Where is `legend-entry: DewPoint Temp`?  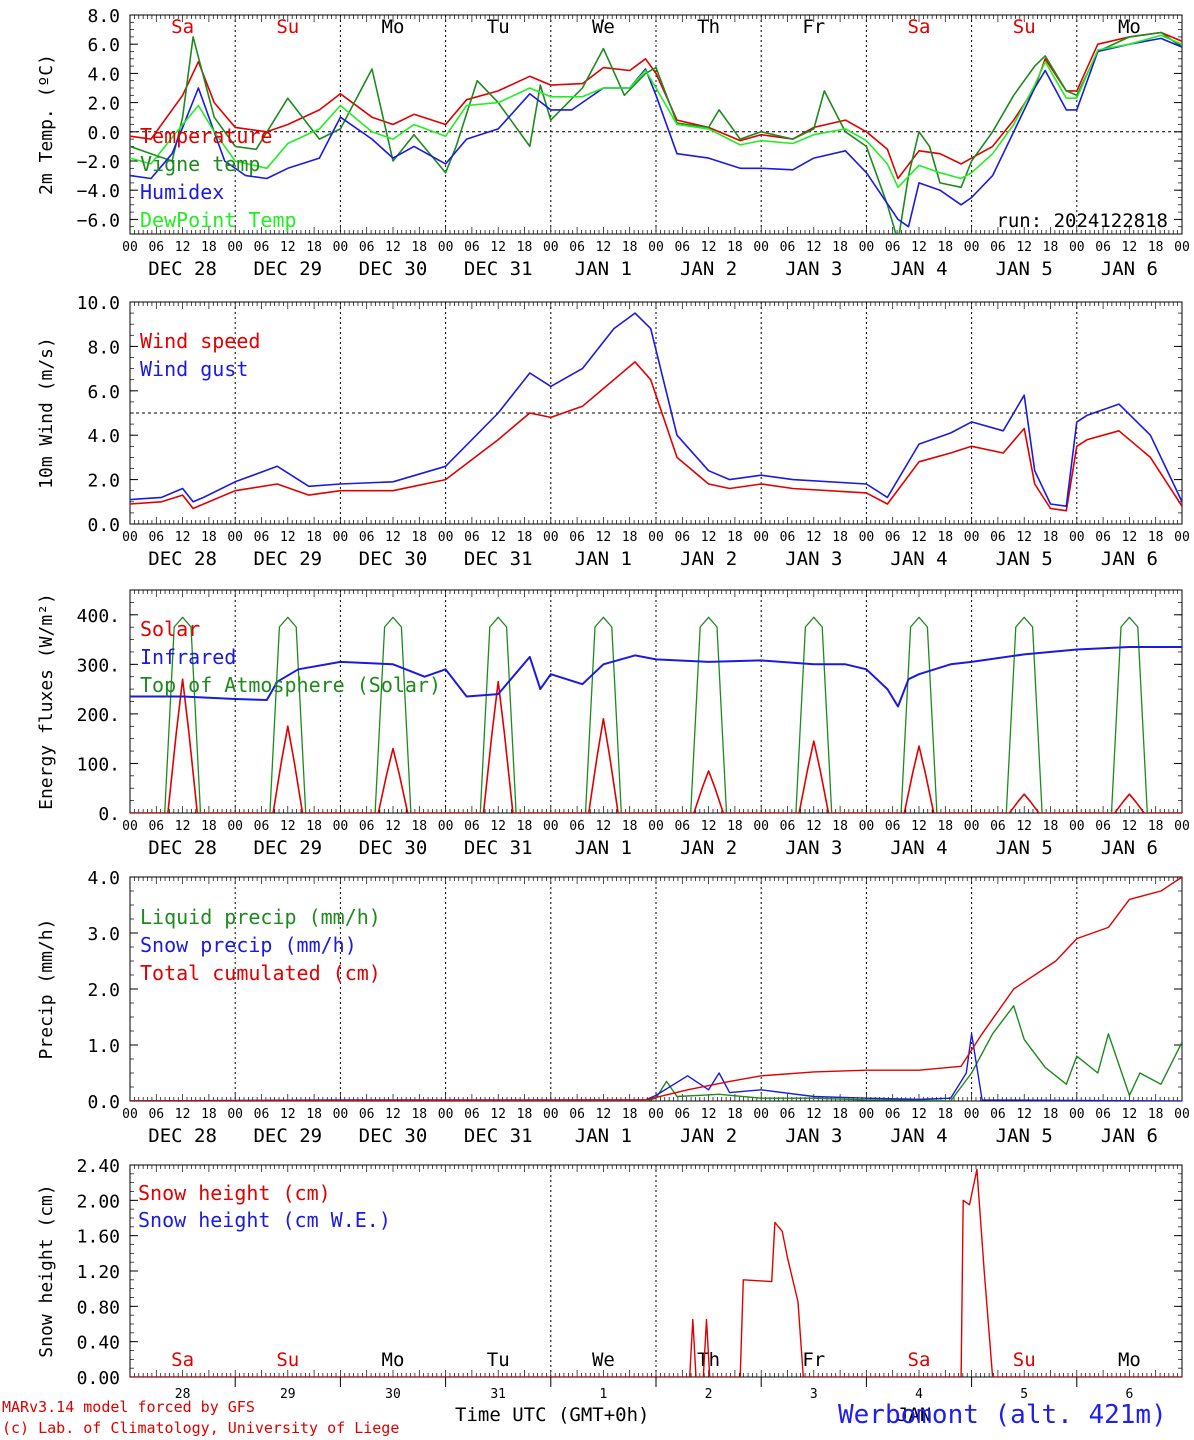 legend-entry: DewPoint Temp is located at coordinates (218, 220).